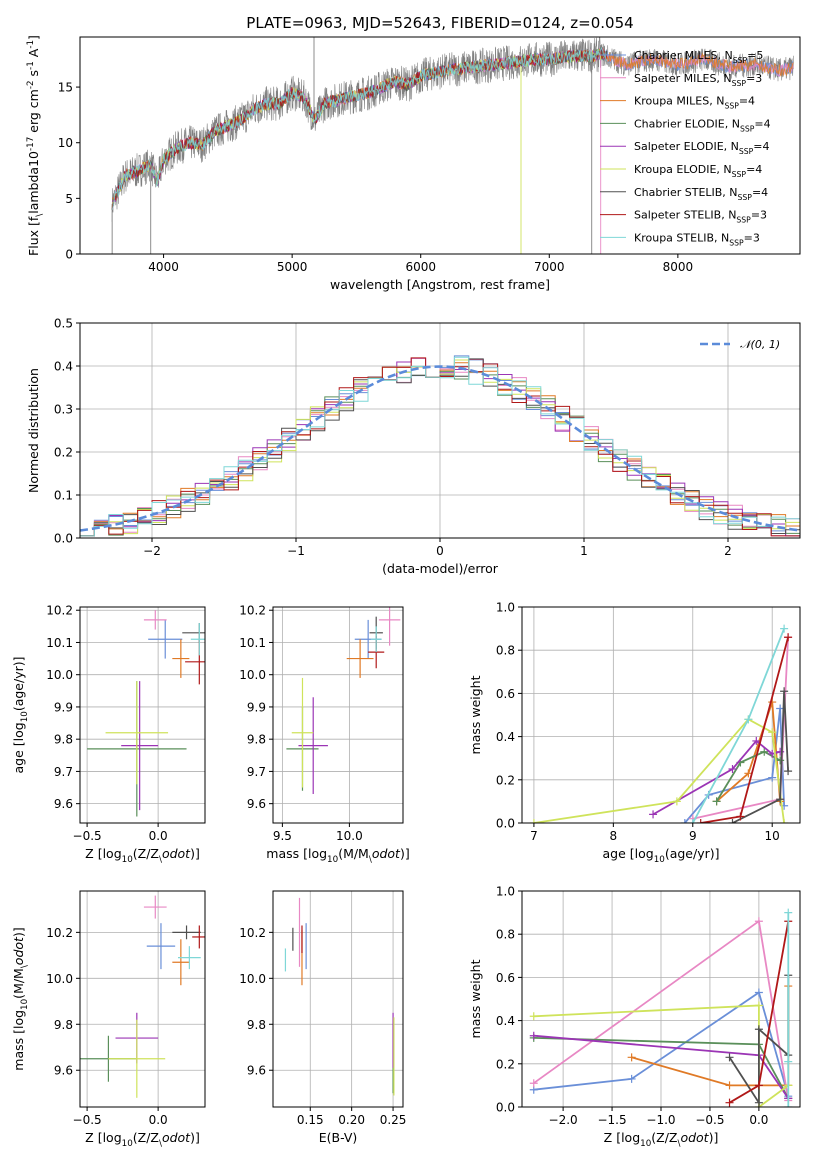  Describe the element at coordinates (440, 284) in the screenshot. I see `text-span: wavelength [Angstrom, rest frame]` at that location.